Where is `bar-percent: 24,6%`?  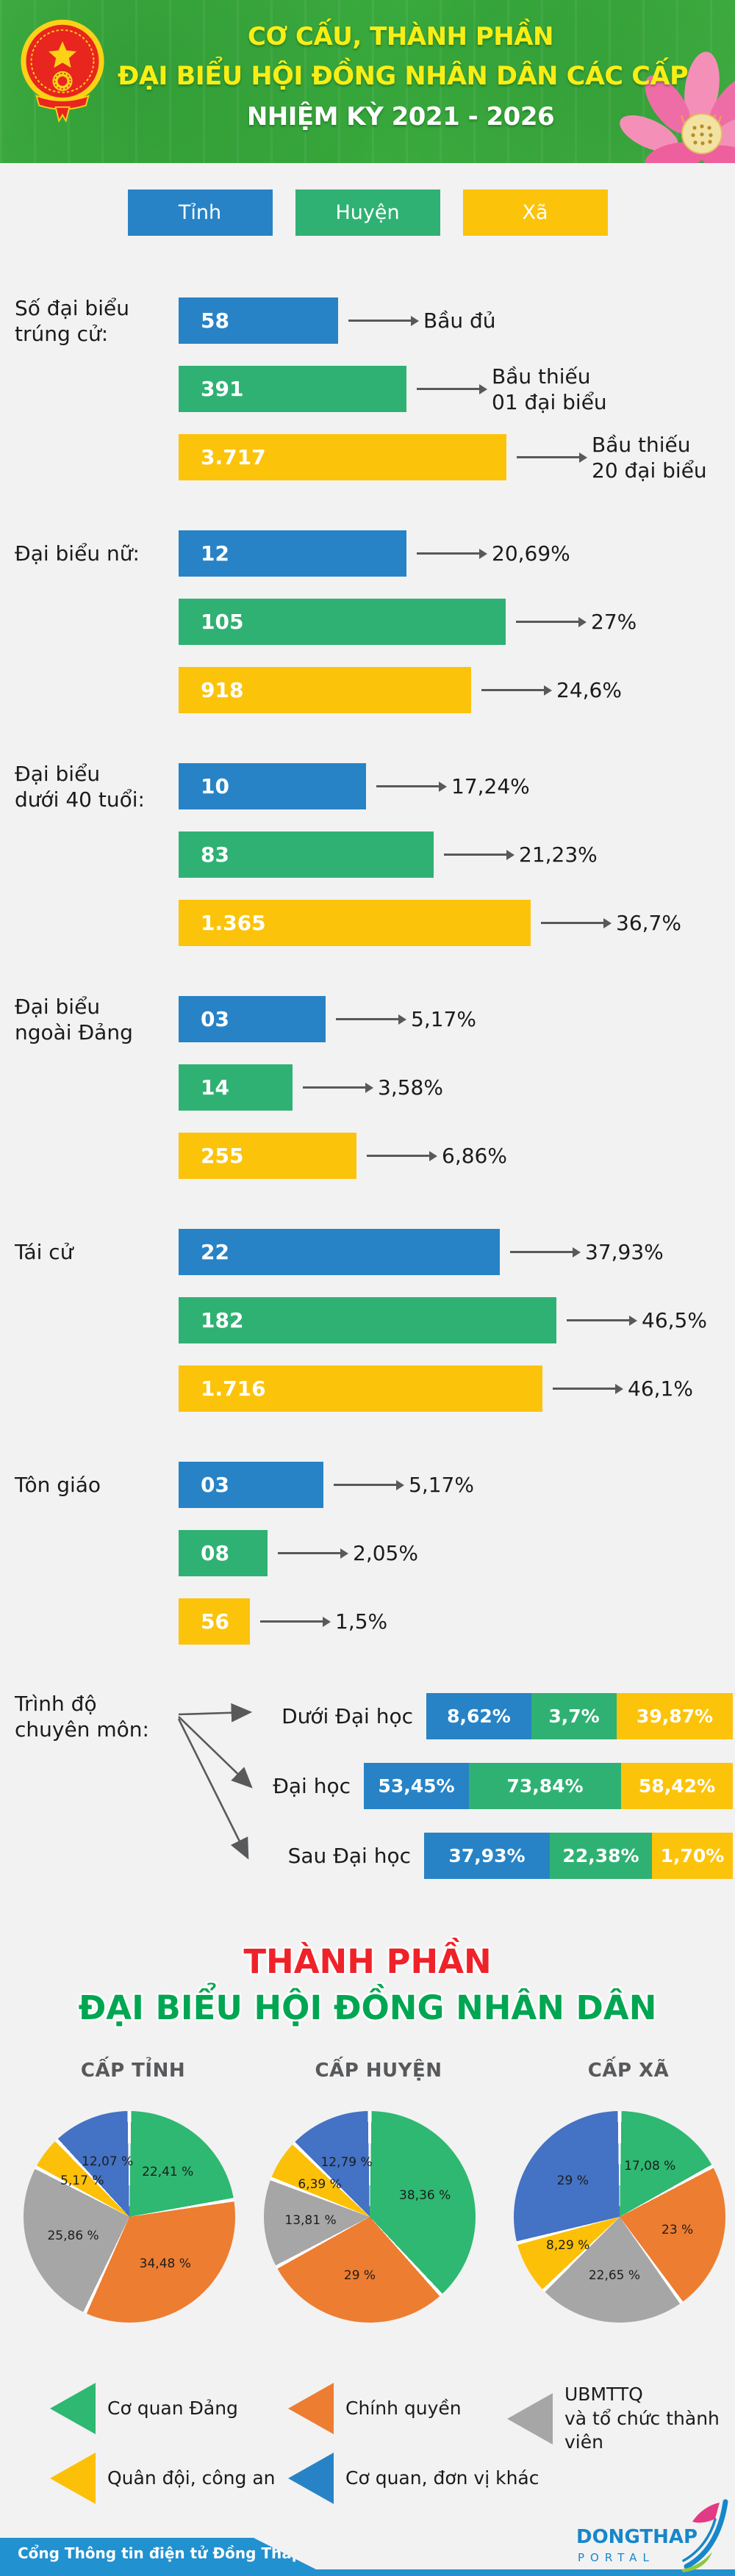 bar-percent: 24,6% is located at coordinates (589, 690).